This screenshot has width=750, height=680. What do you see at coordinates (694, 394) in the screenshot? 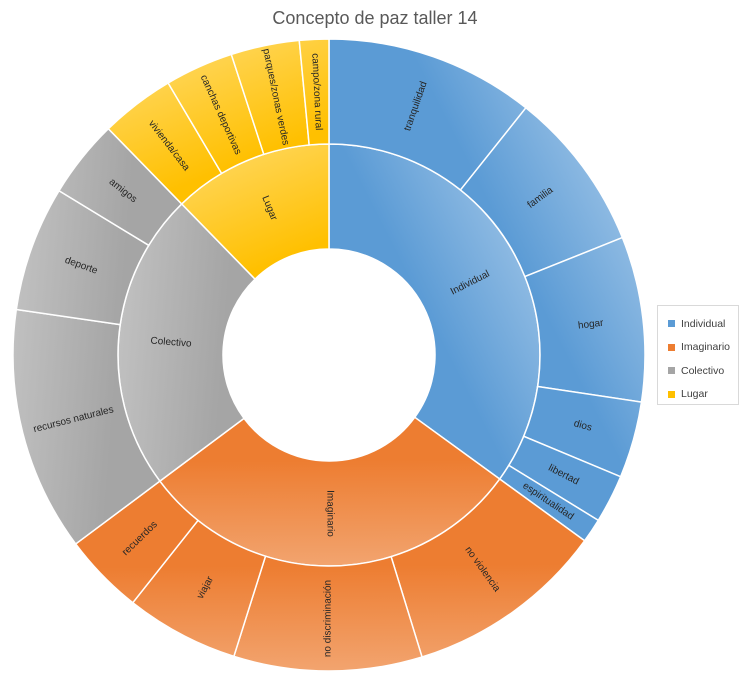
I see `legend-label-lugar: Lugar` at bounding box center [694, 394].